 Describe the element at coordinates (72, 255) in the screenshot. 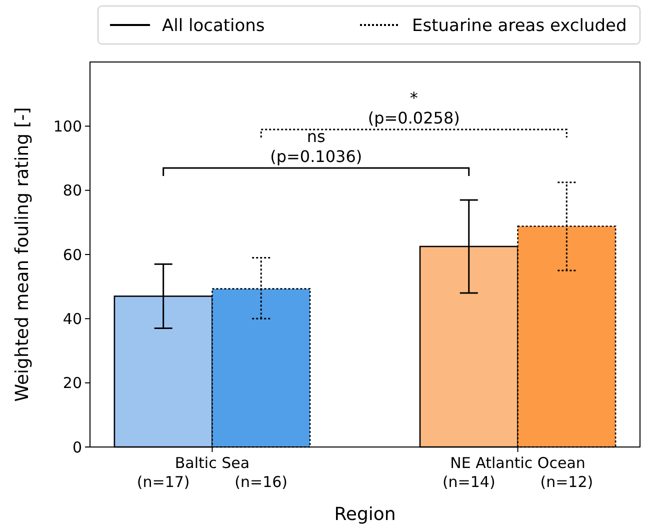

I see `y-tick-label: 60` at that location.